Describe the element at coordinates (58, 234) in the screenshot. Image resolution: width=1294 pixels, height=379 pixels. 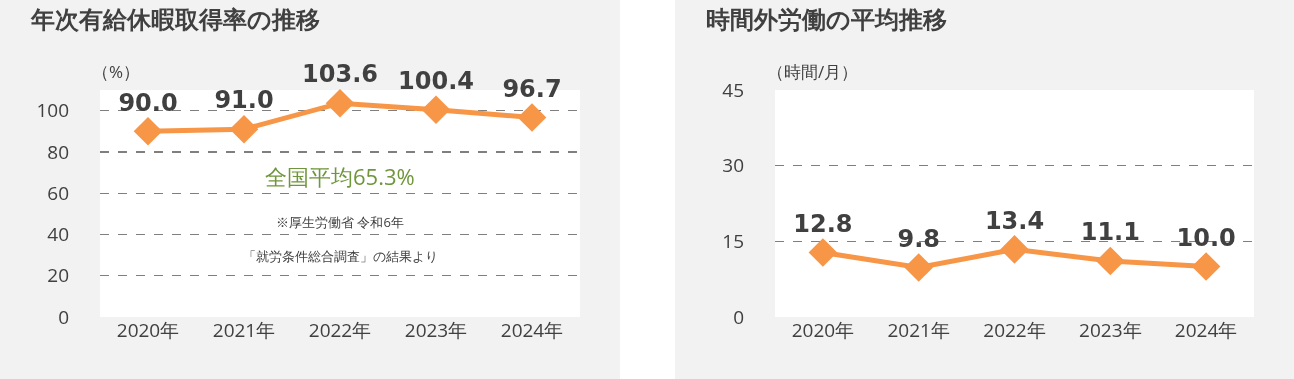
I see `y-tick-label: 40` at that location.